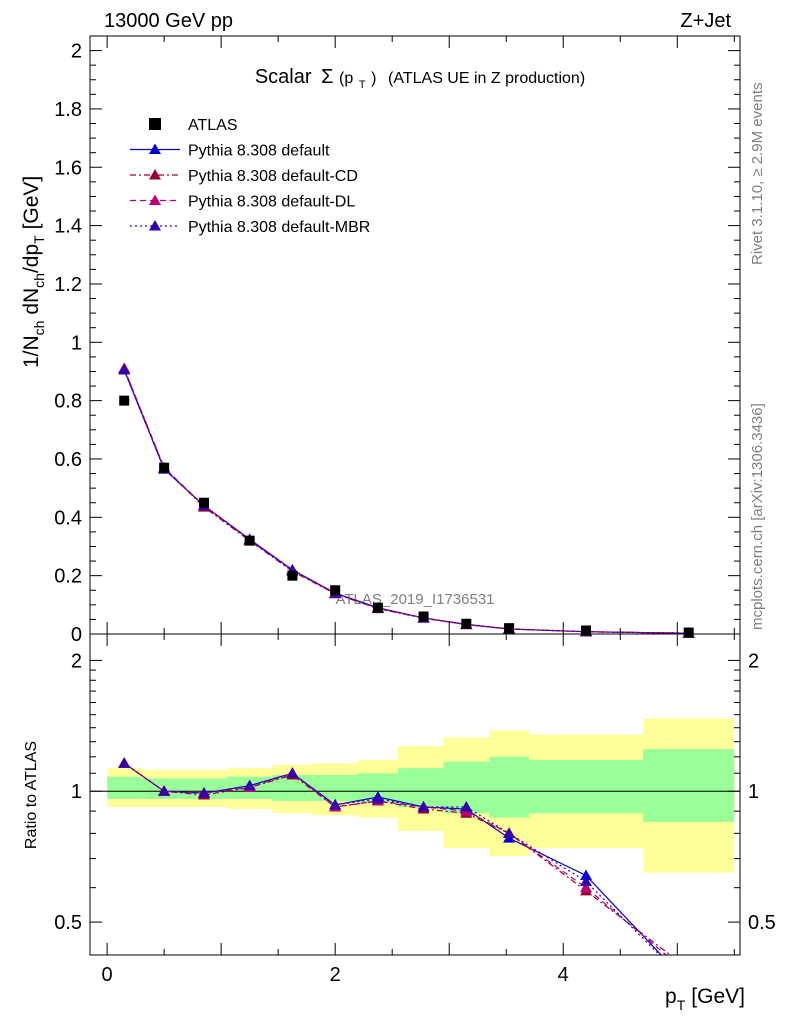  Describe the element at coordinates (76, 635) in the screenshot. I see `main-ytick-label: 0` at that location.